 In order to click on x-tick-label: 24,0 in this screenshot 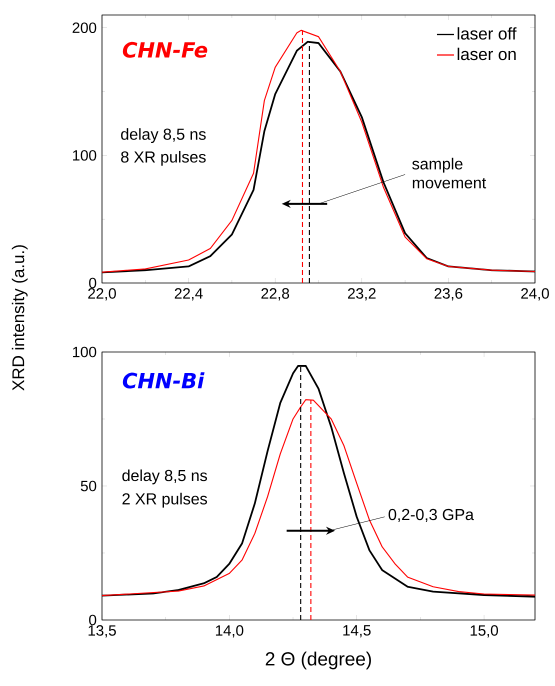, I will do `click(535, 294)`.